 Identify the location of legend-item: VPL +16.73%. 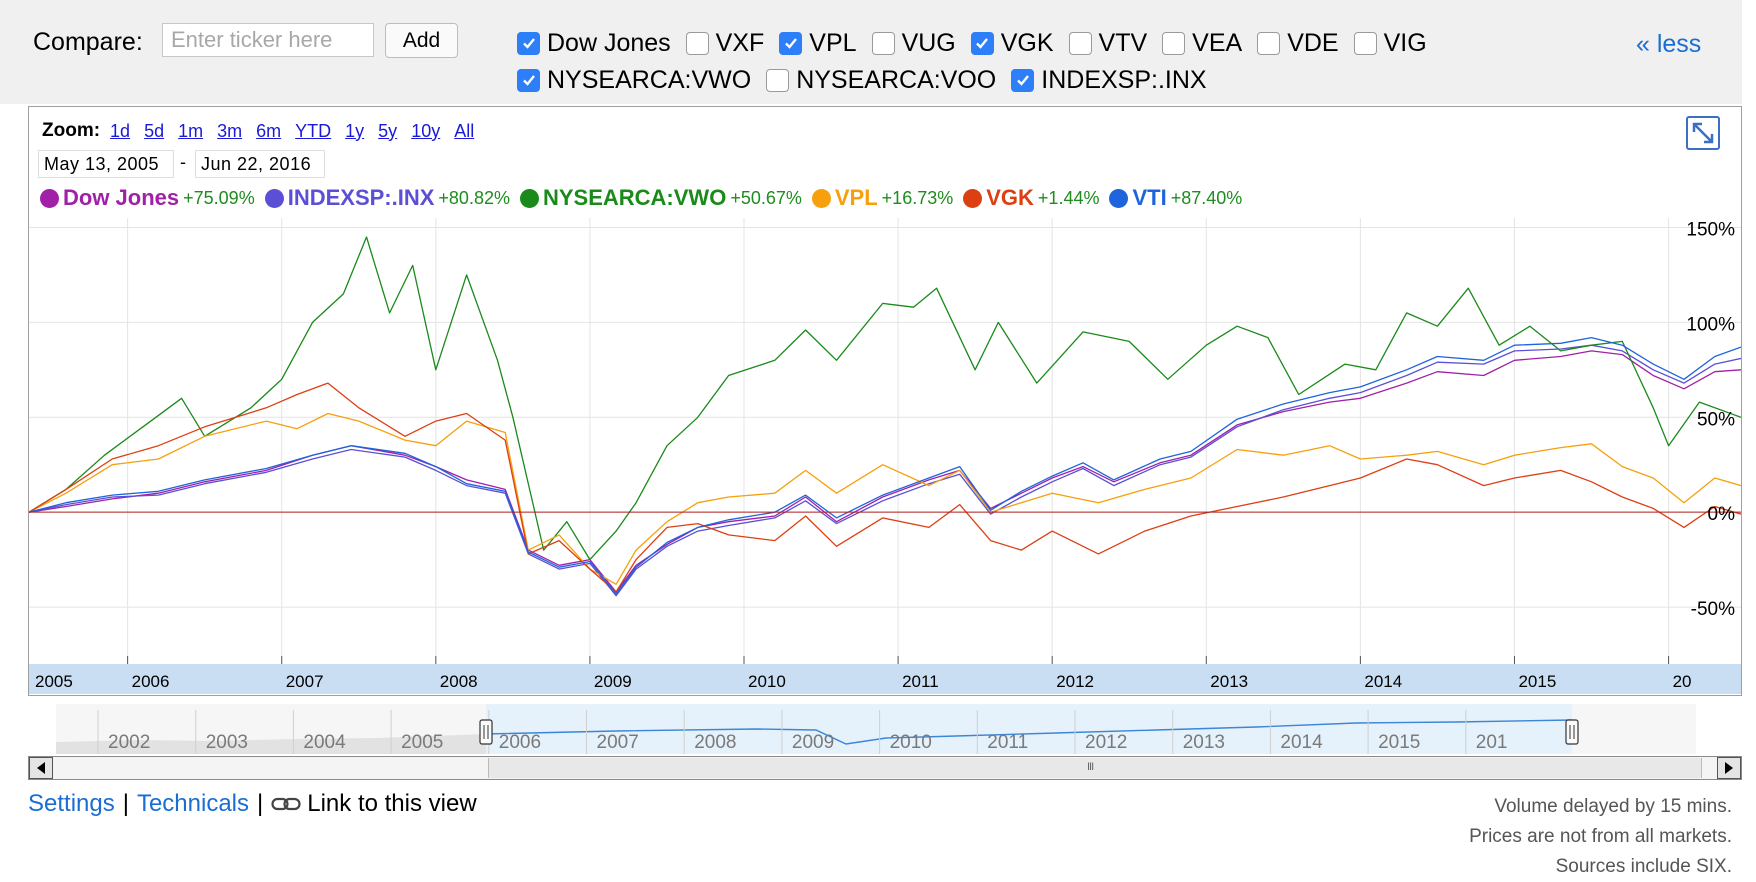
(882, 198).